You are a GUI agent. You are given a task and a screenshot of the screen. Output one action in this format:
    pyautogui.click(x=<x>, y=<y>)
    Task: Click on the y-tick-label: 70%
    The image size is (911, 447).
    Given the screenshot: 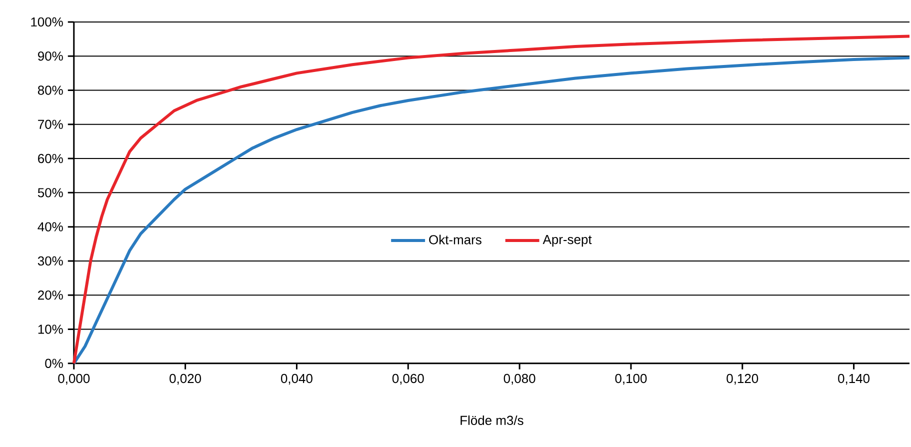 What is the action you would take?
    pyautogui.click(x=50, y=124)
    